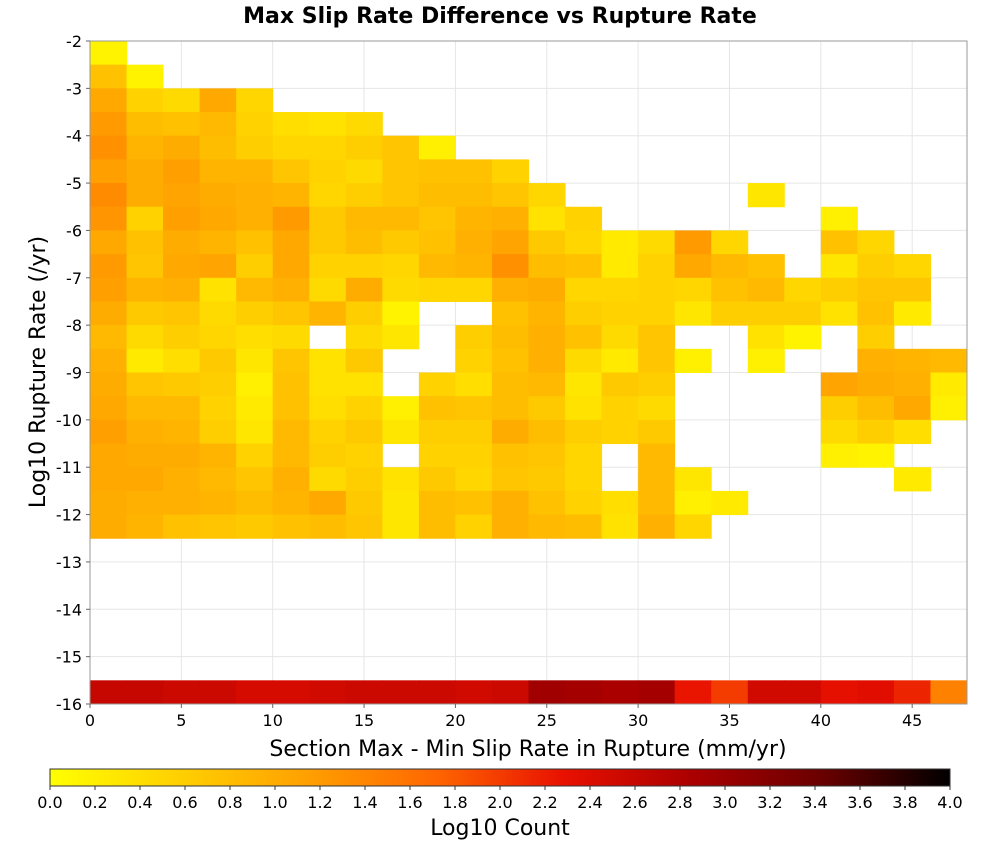 The height and width of the screenshot is (850, 1000). What do you see at coordinates (229, 802) in the screenshot?
I see `colorbar-tick-label: 0.8` at bounding box center [229, 802].